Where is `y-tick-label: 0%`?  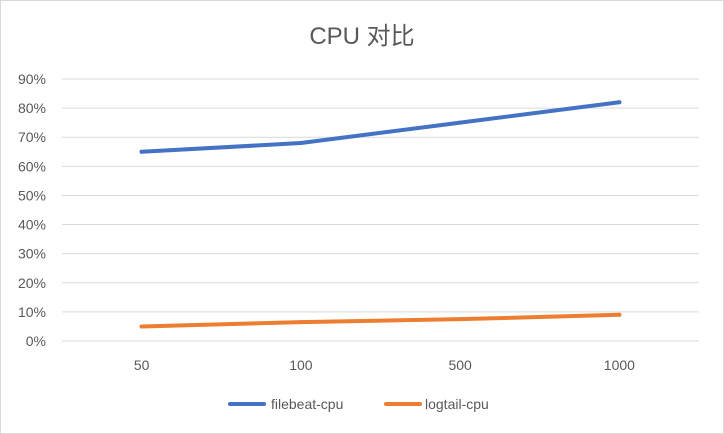 y-tick-label: 0% is located at coordinates (36, 341).